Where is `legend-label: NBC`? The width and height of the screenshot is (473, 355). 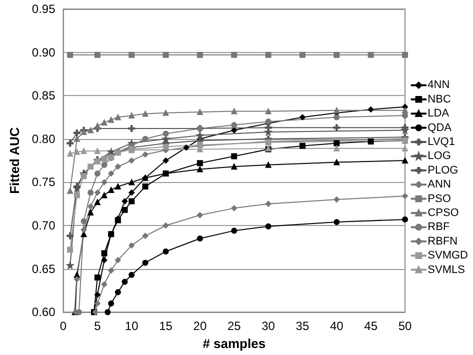 legend-label: NBC is located at coordinates (439, 99).